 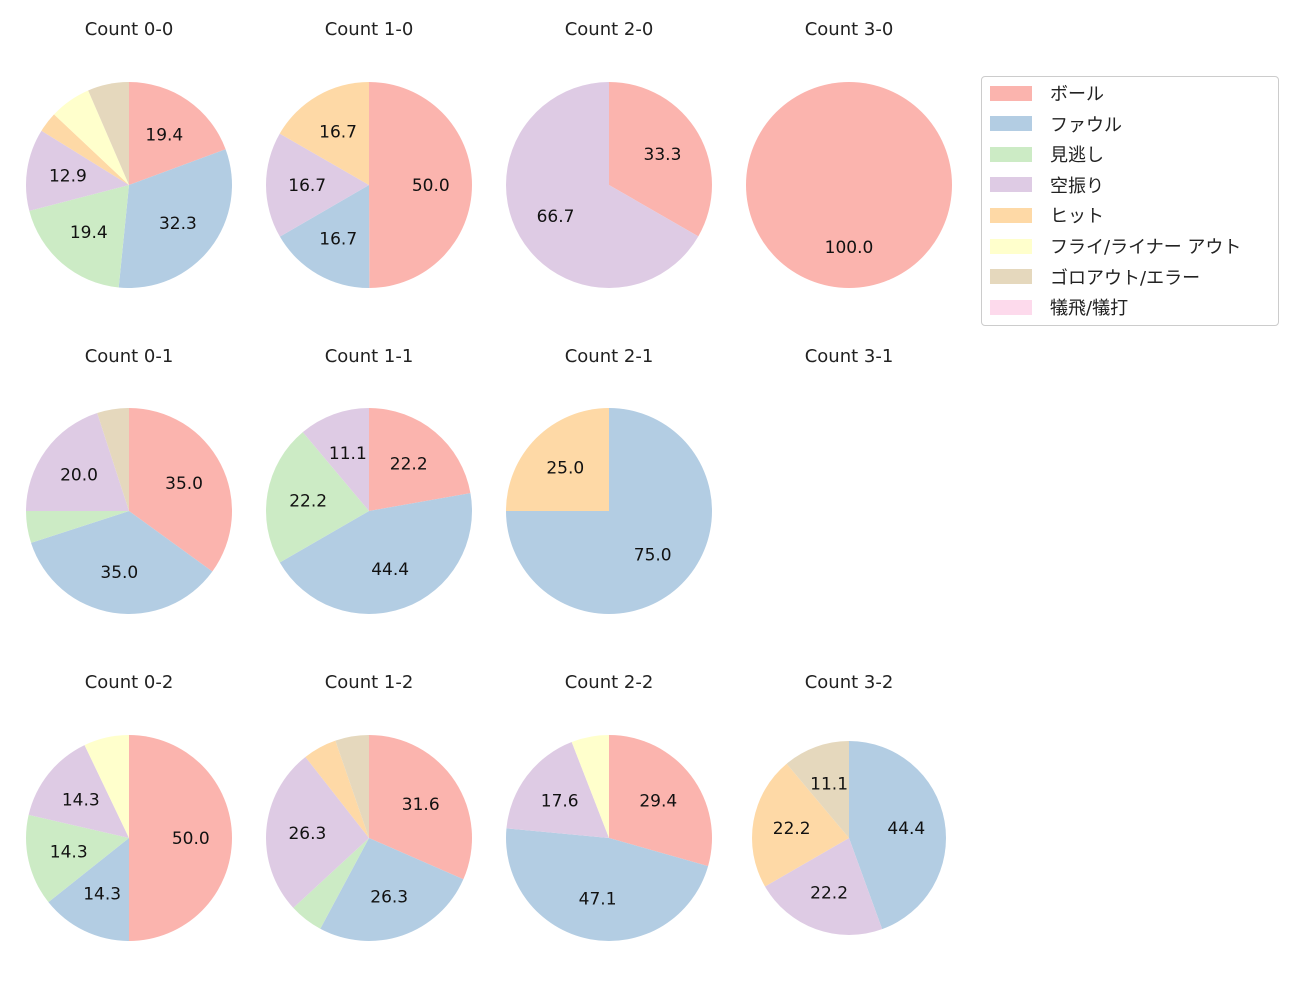 What do you see at coordinates (369, 356) in the screenshot?
I see `pie-title: Count 1-1` at bounding box center [369, 356].